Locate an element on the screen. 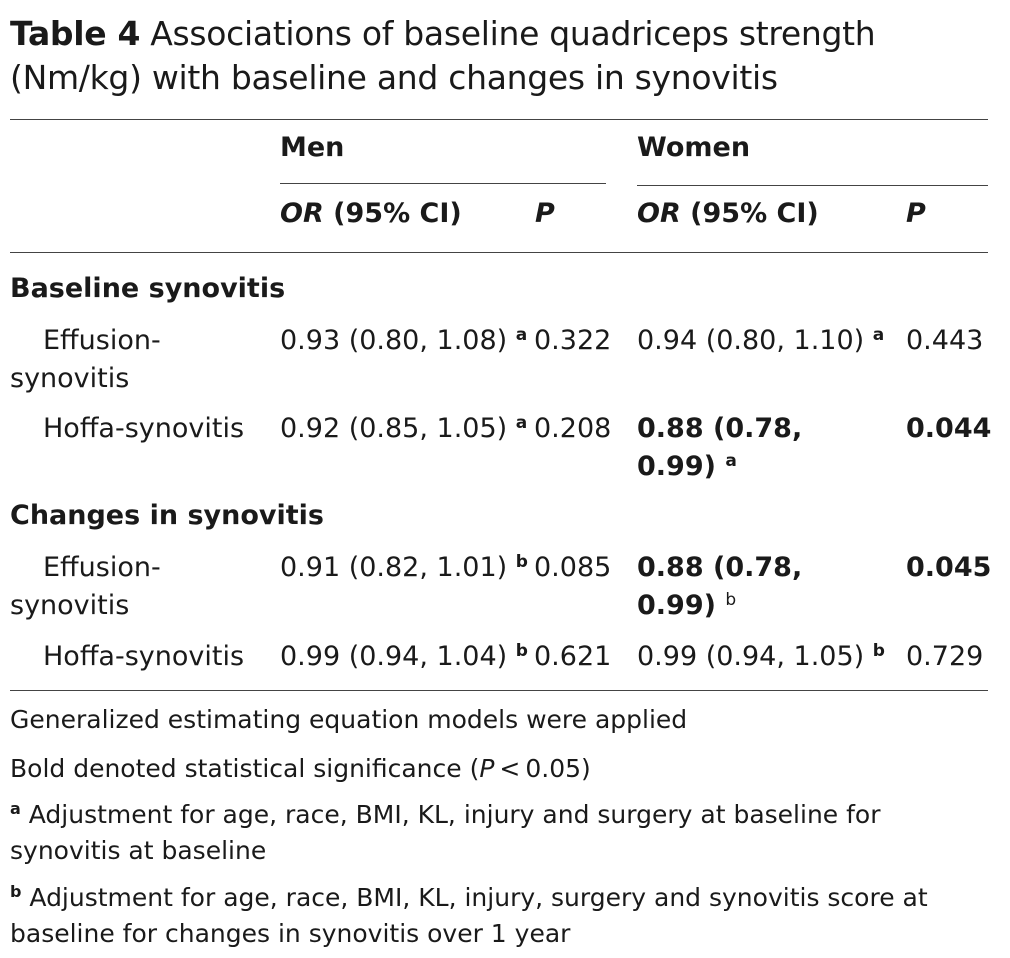 The image size is (1010, 958). men-or-cell: 0.91 (0.82, 1.01) b is located at coordinates (404, 568).